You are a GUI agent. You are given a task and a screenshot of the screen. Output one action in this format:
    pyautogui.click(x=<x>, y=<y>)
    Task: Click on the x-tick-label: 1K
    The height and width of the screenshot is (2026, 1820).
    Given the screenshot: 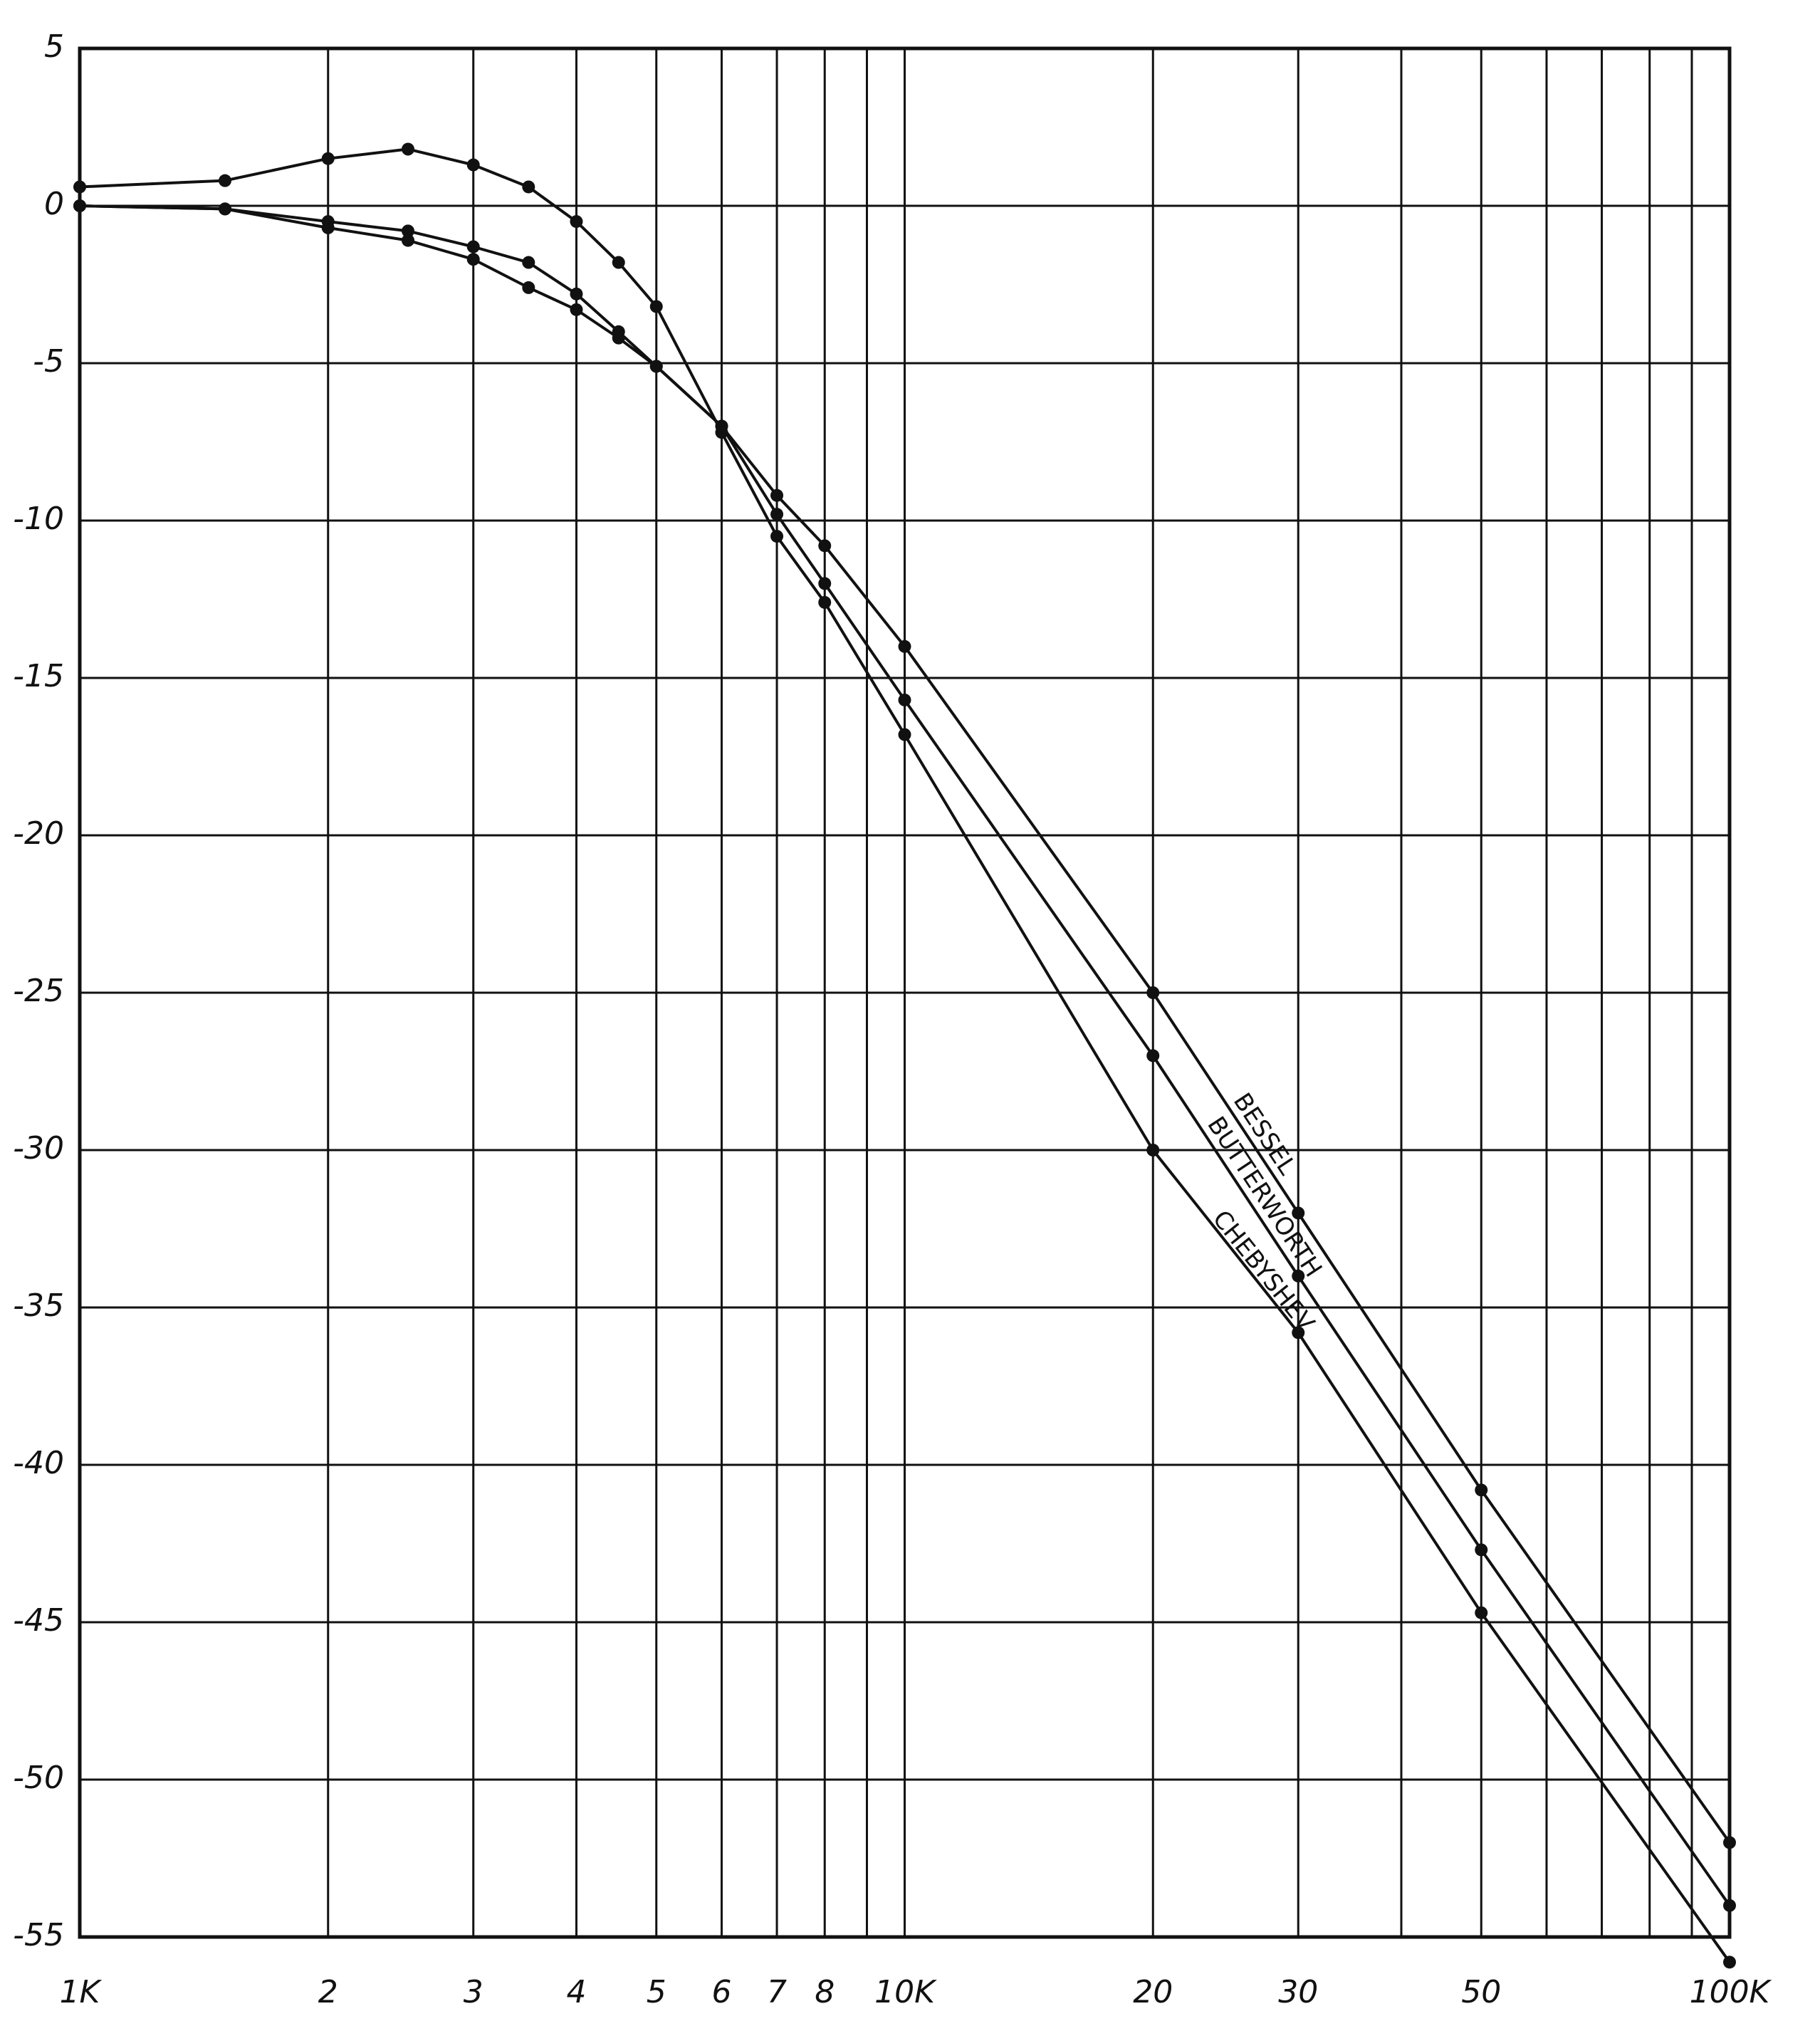 What is the action you would take?
    pyautogui.click(x=81, y=1992)
    